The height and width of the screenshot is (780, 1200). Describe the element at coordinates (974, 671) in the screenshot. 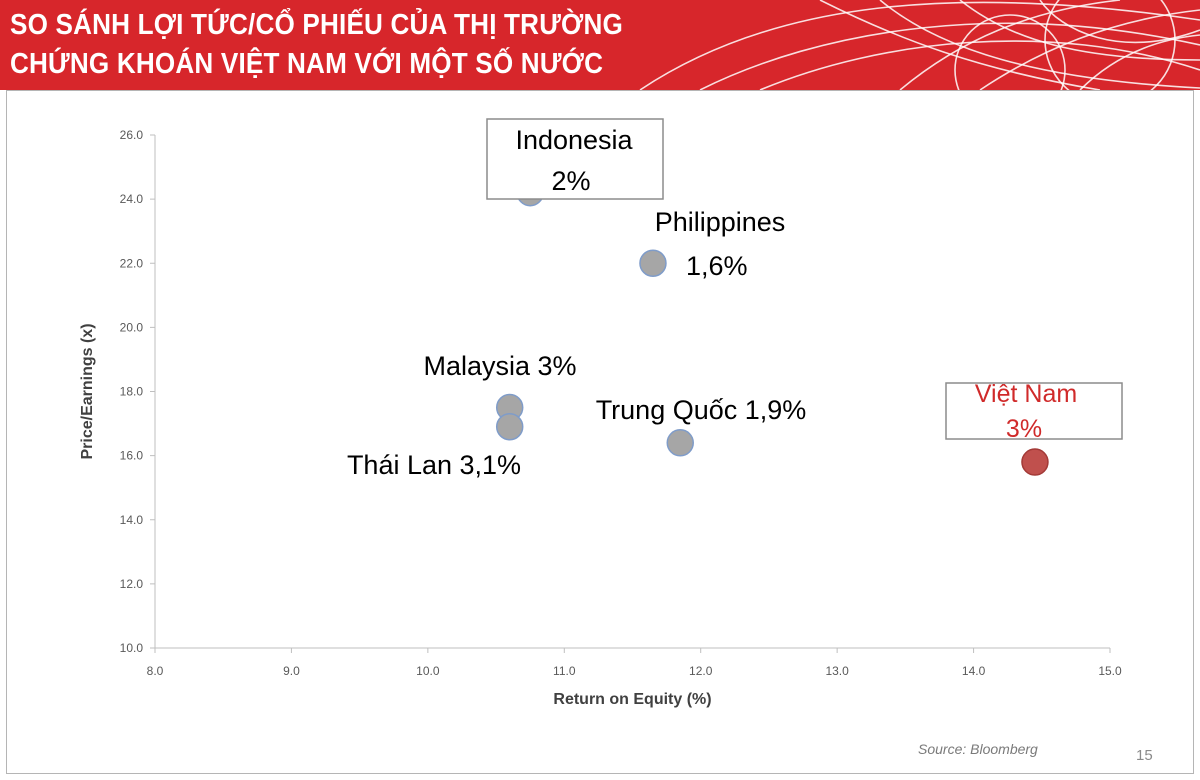

I see `x-tick-label: 14.0` at that location.